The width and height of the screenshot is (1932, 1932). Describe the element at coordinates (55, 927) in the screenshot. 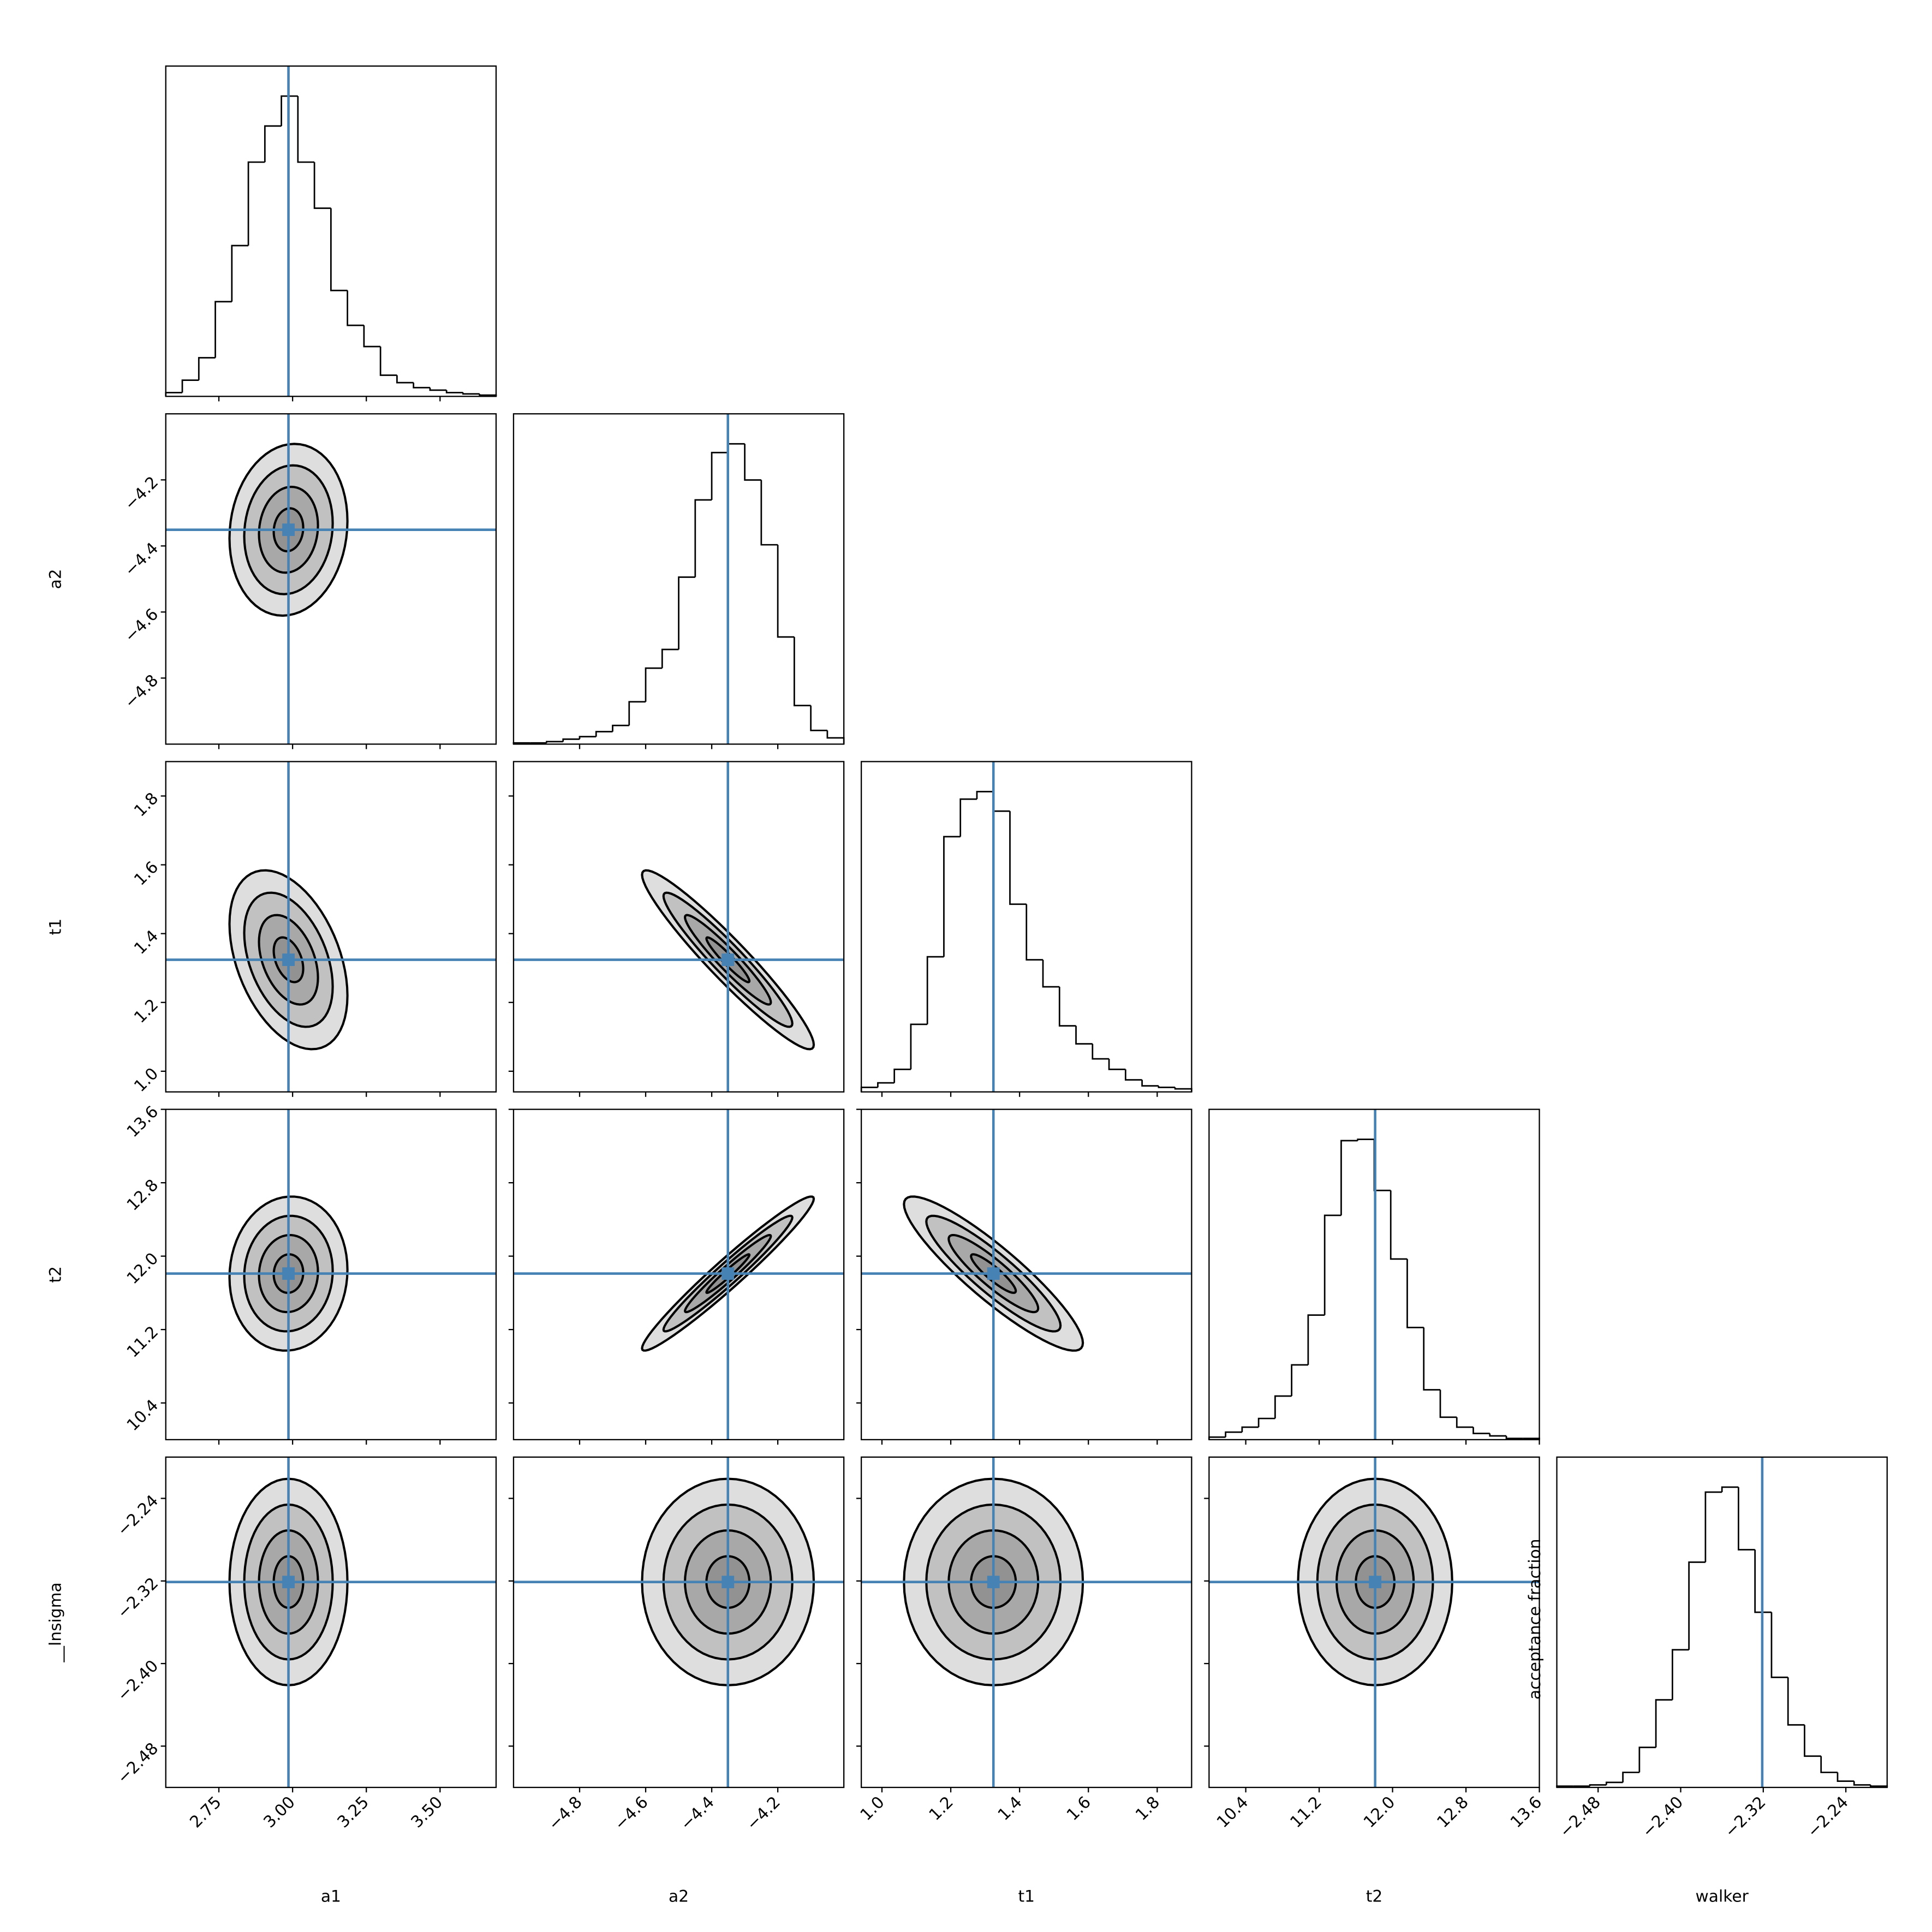

I see `y-axis-label: t1` at that location.